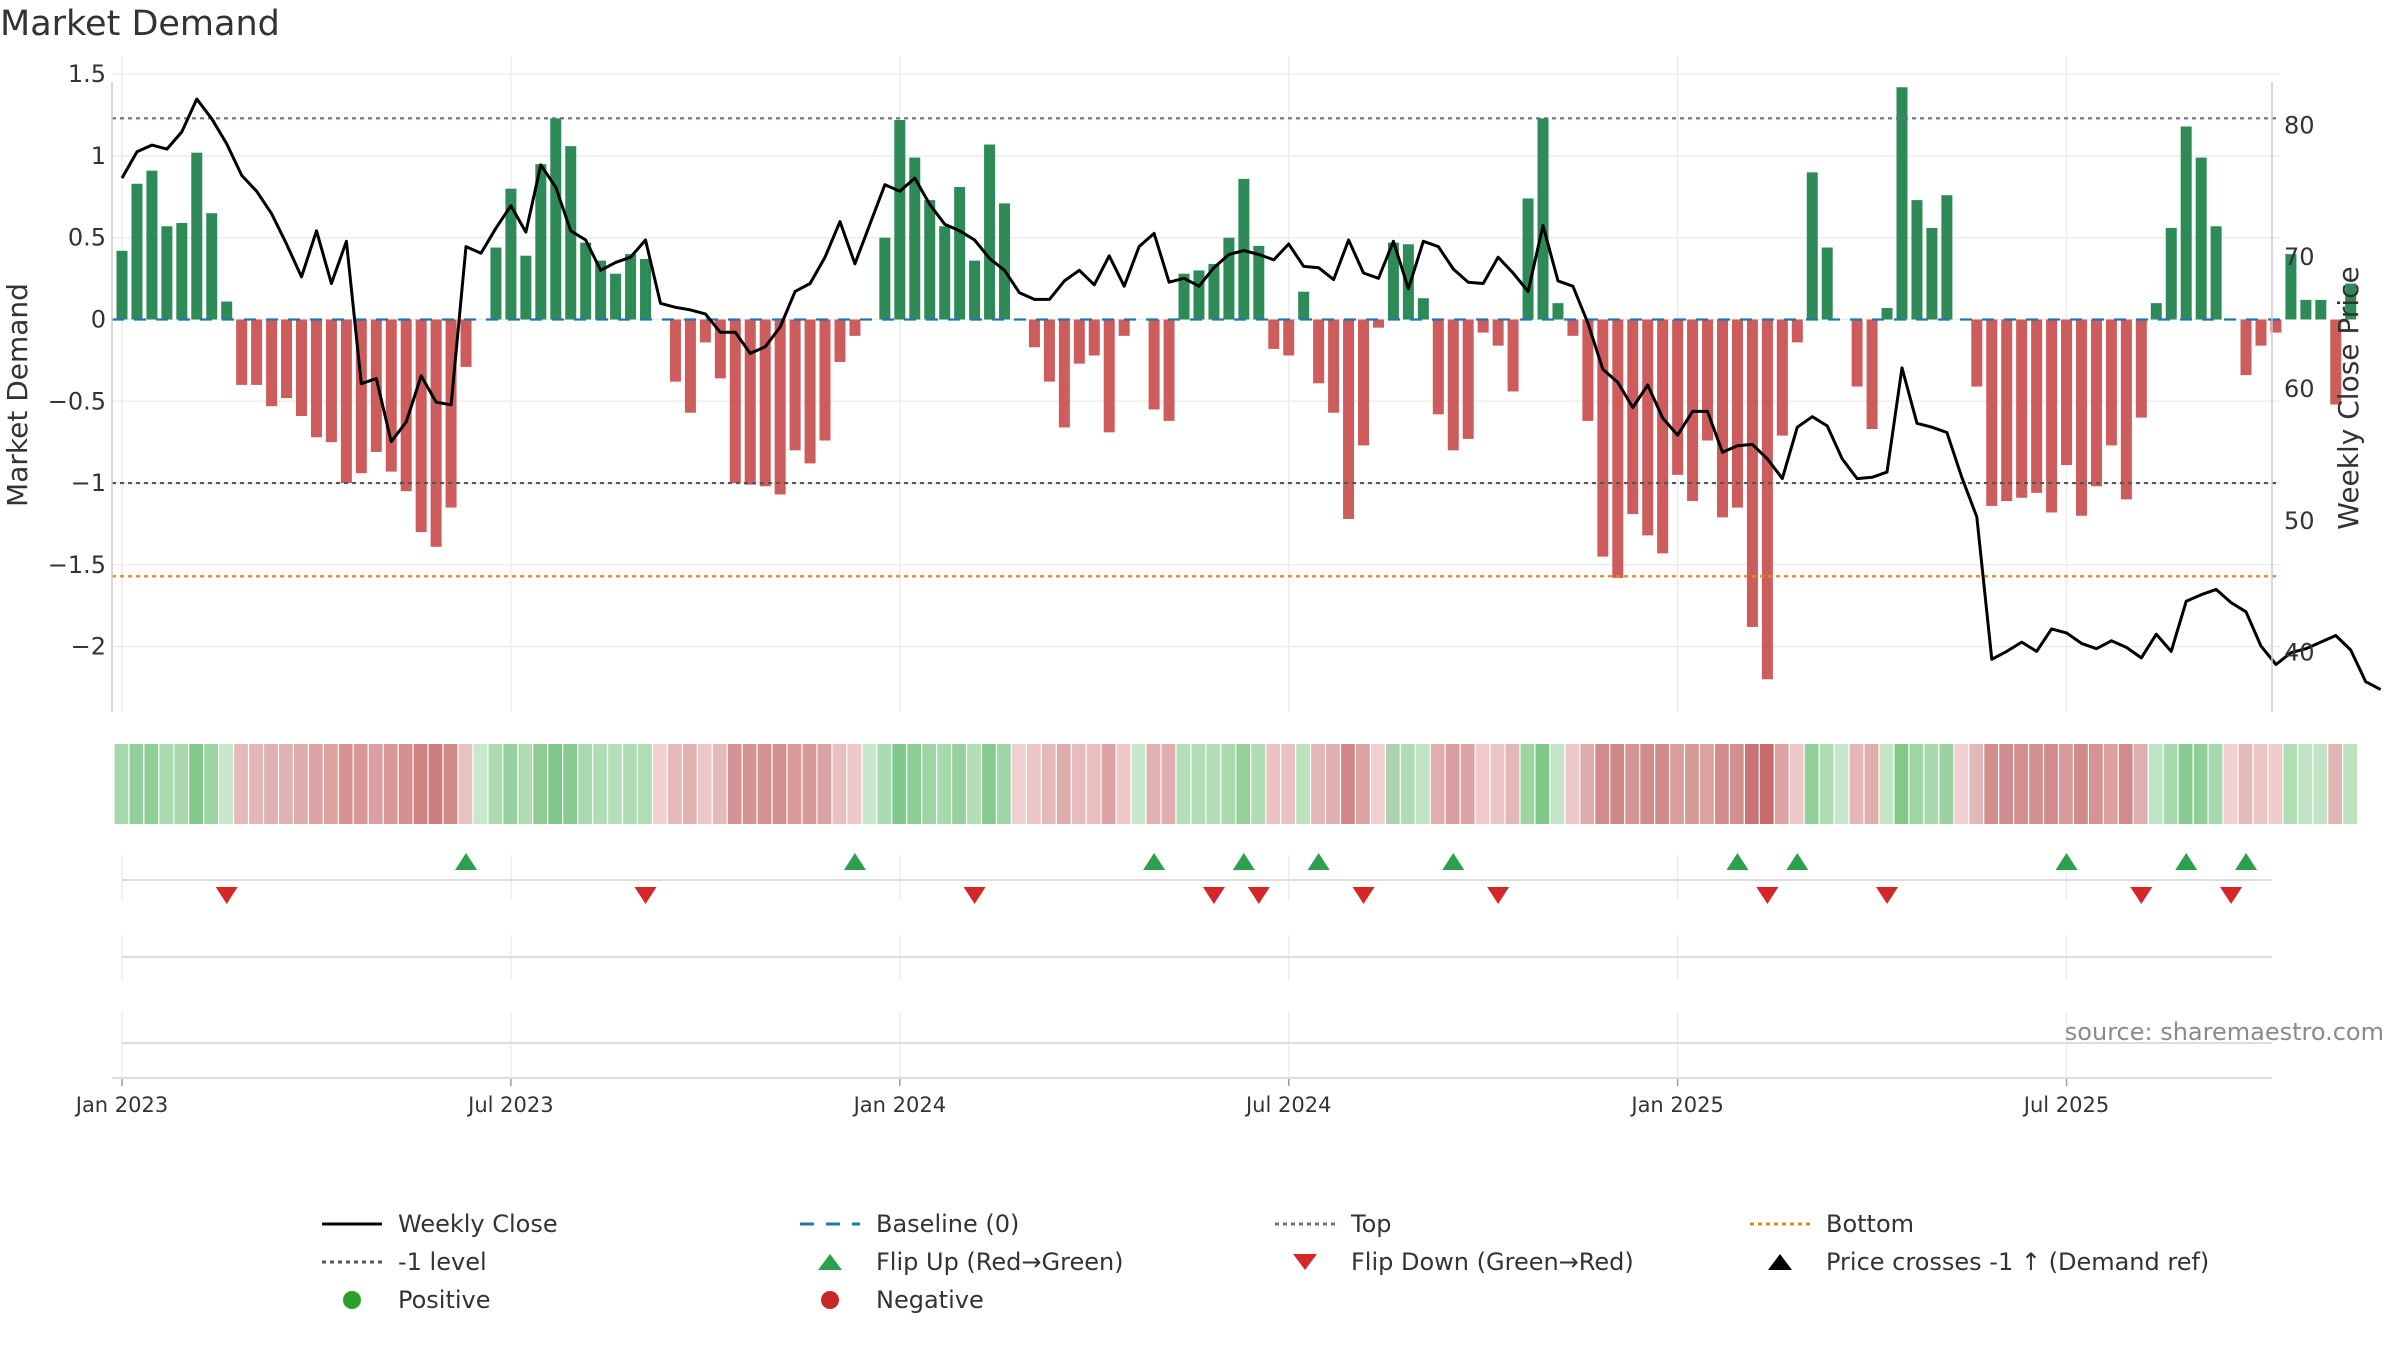 This screenshot has height=1350, width=2400. Describe the element at coordinates (2299, 257) in the screenshot. I see `y2-tick-label: 70` at that location.